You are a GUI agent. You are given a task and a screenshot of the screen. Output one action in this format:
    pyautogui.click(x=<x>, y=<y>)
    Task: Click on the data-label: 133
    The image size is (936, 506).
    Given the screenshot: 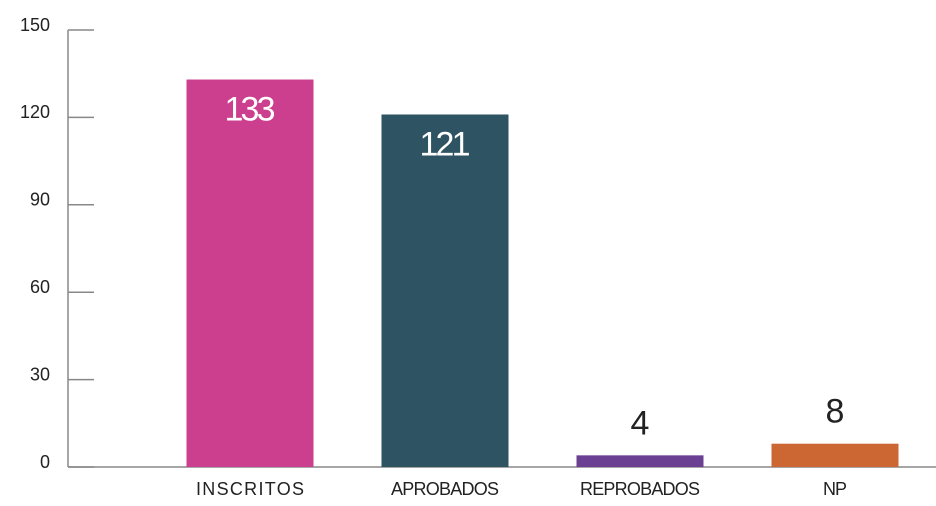 What is the action you would take?
    pyautogui.click(x=250, y=110)
    